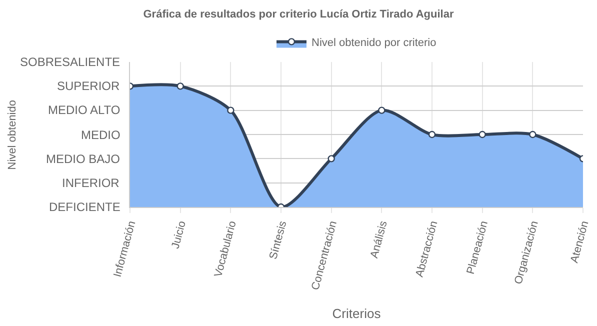 This screenshot has height=326, width=597. What do you see at coordinates (379, 239) in the screenshot?
I see `x-tick-label: Análisis` at bounding box center [379, 239].